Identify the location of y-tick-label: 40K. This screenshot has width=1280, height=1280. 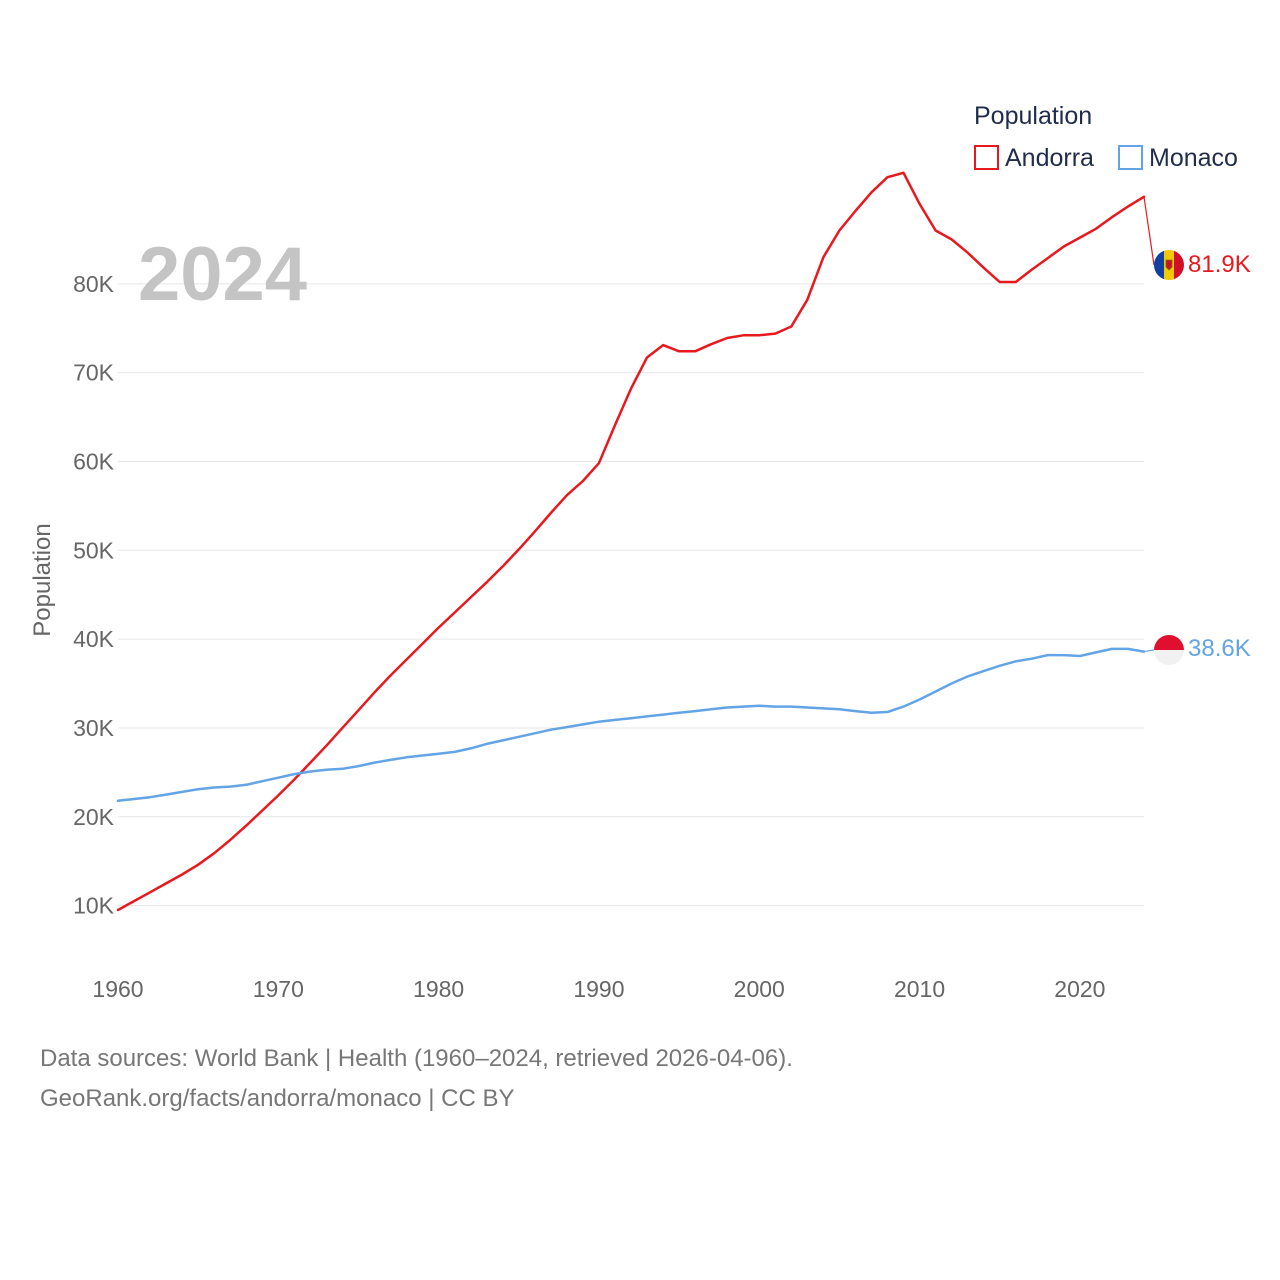
(94, 639).